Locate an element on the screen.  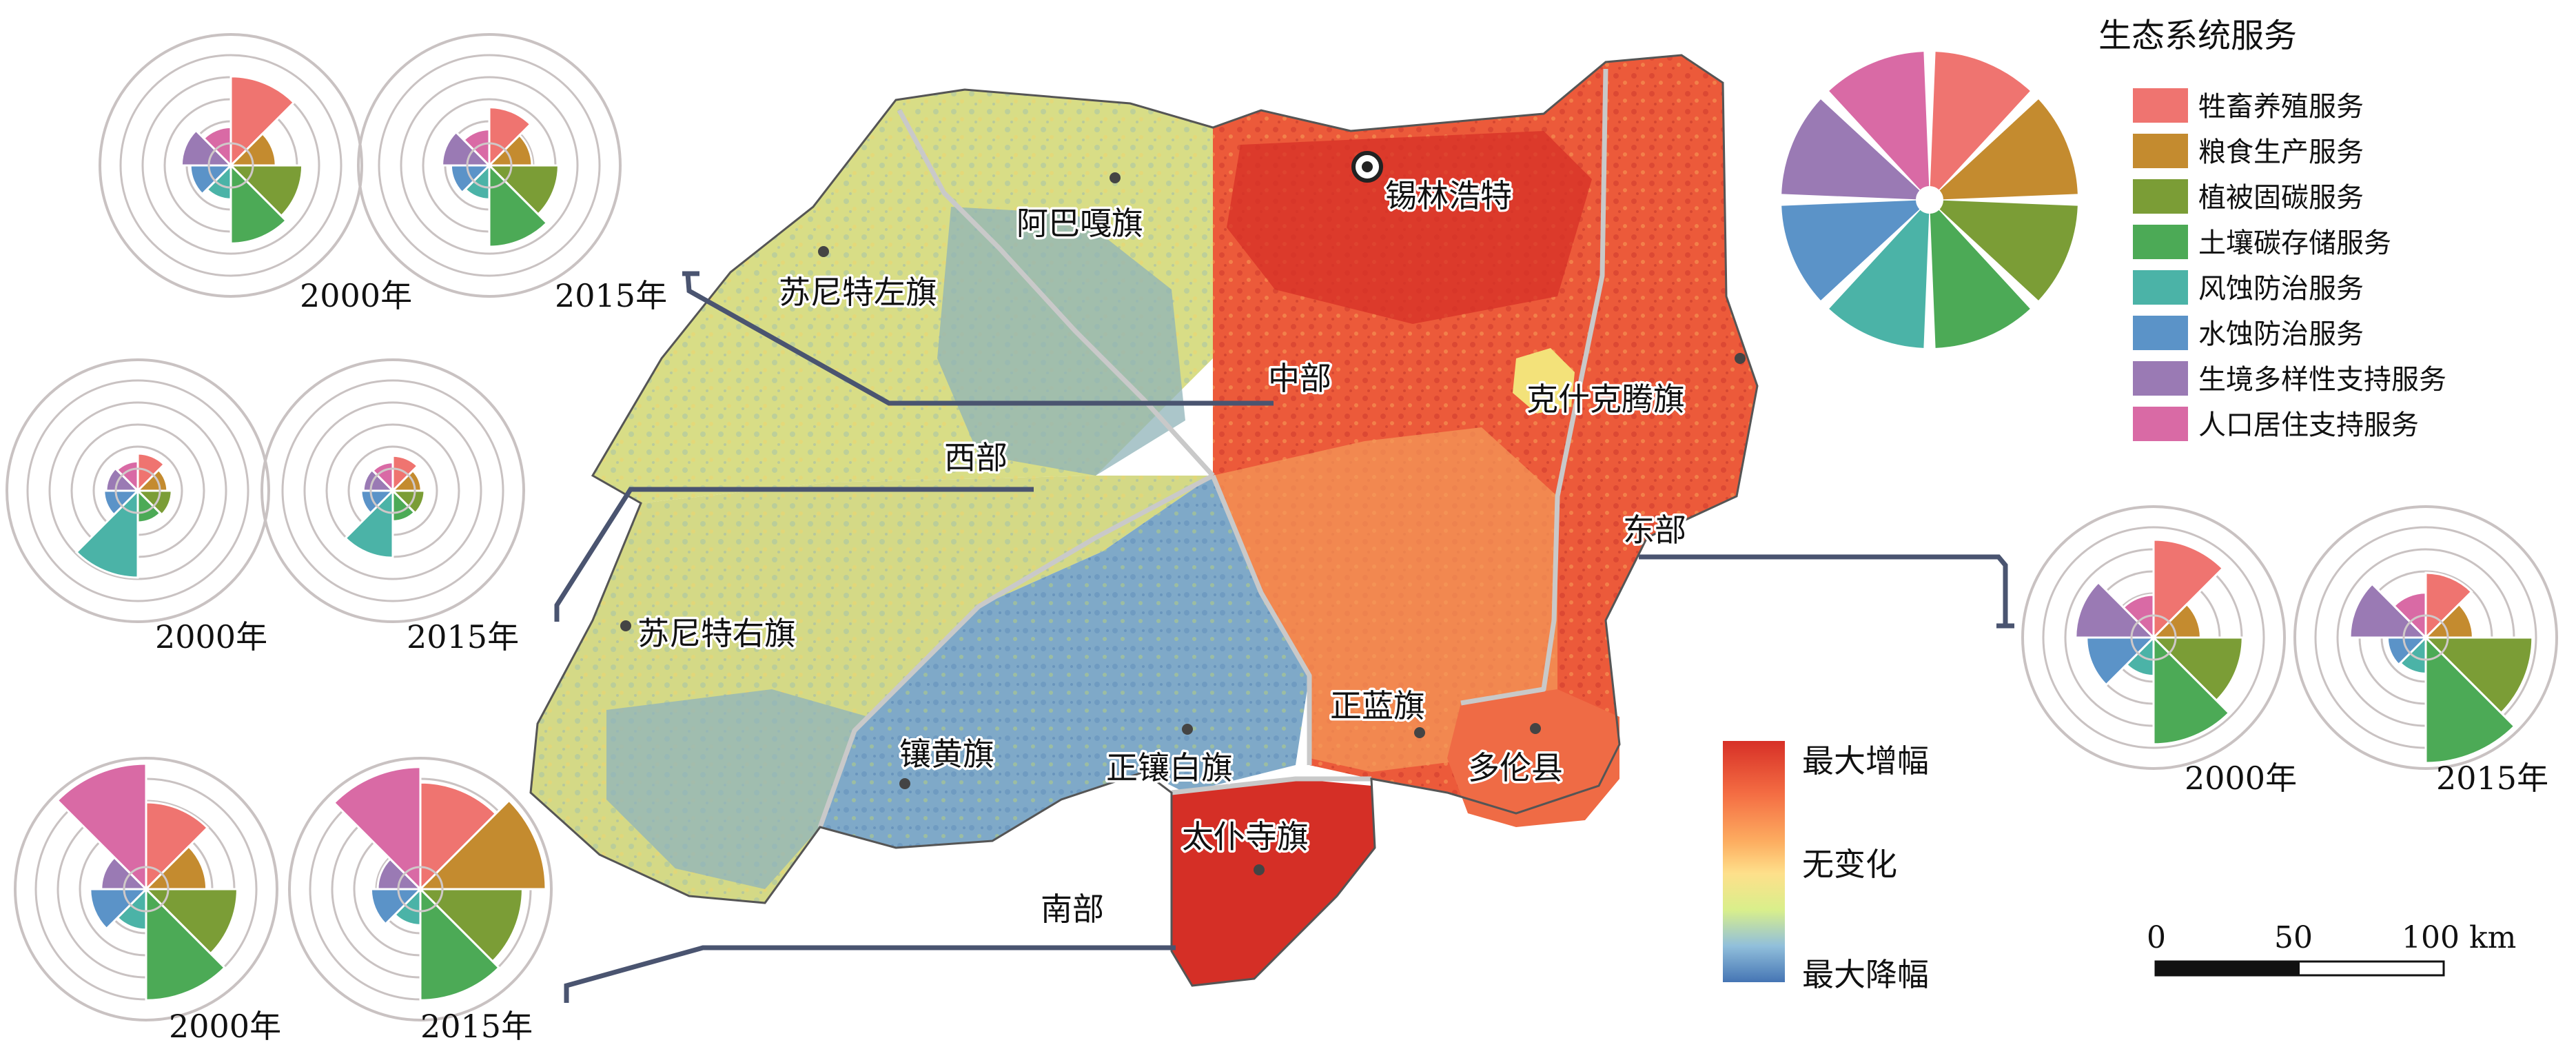
label-zhengxiangbai: 正镶白旗 is located at coordinates (1169, 767).